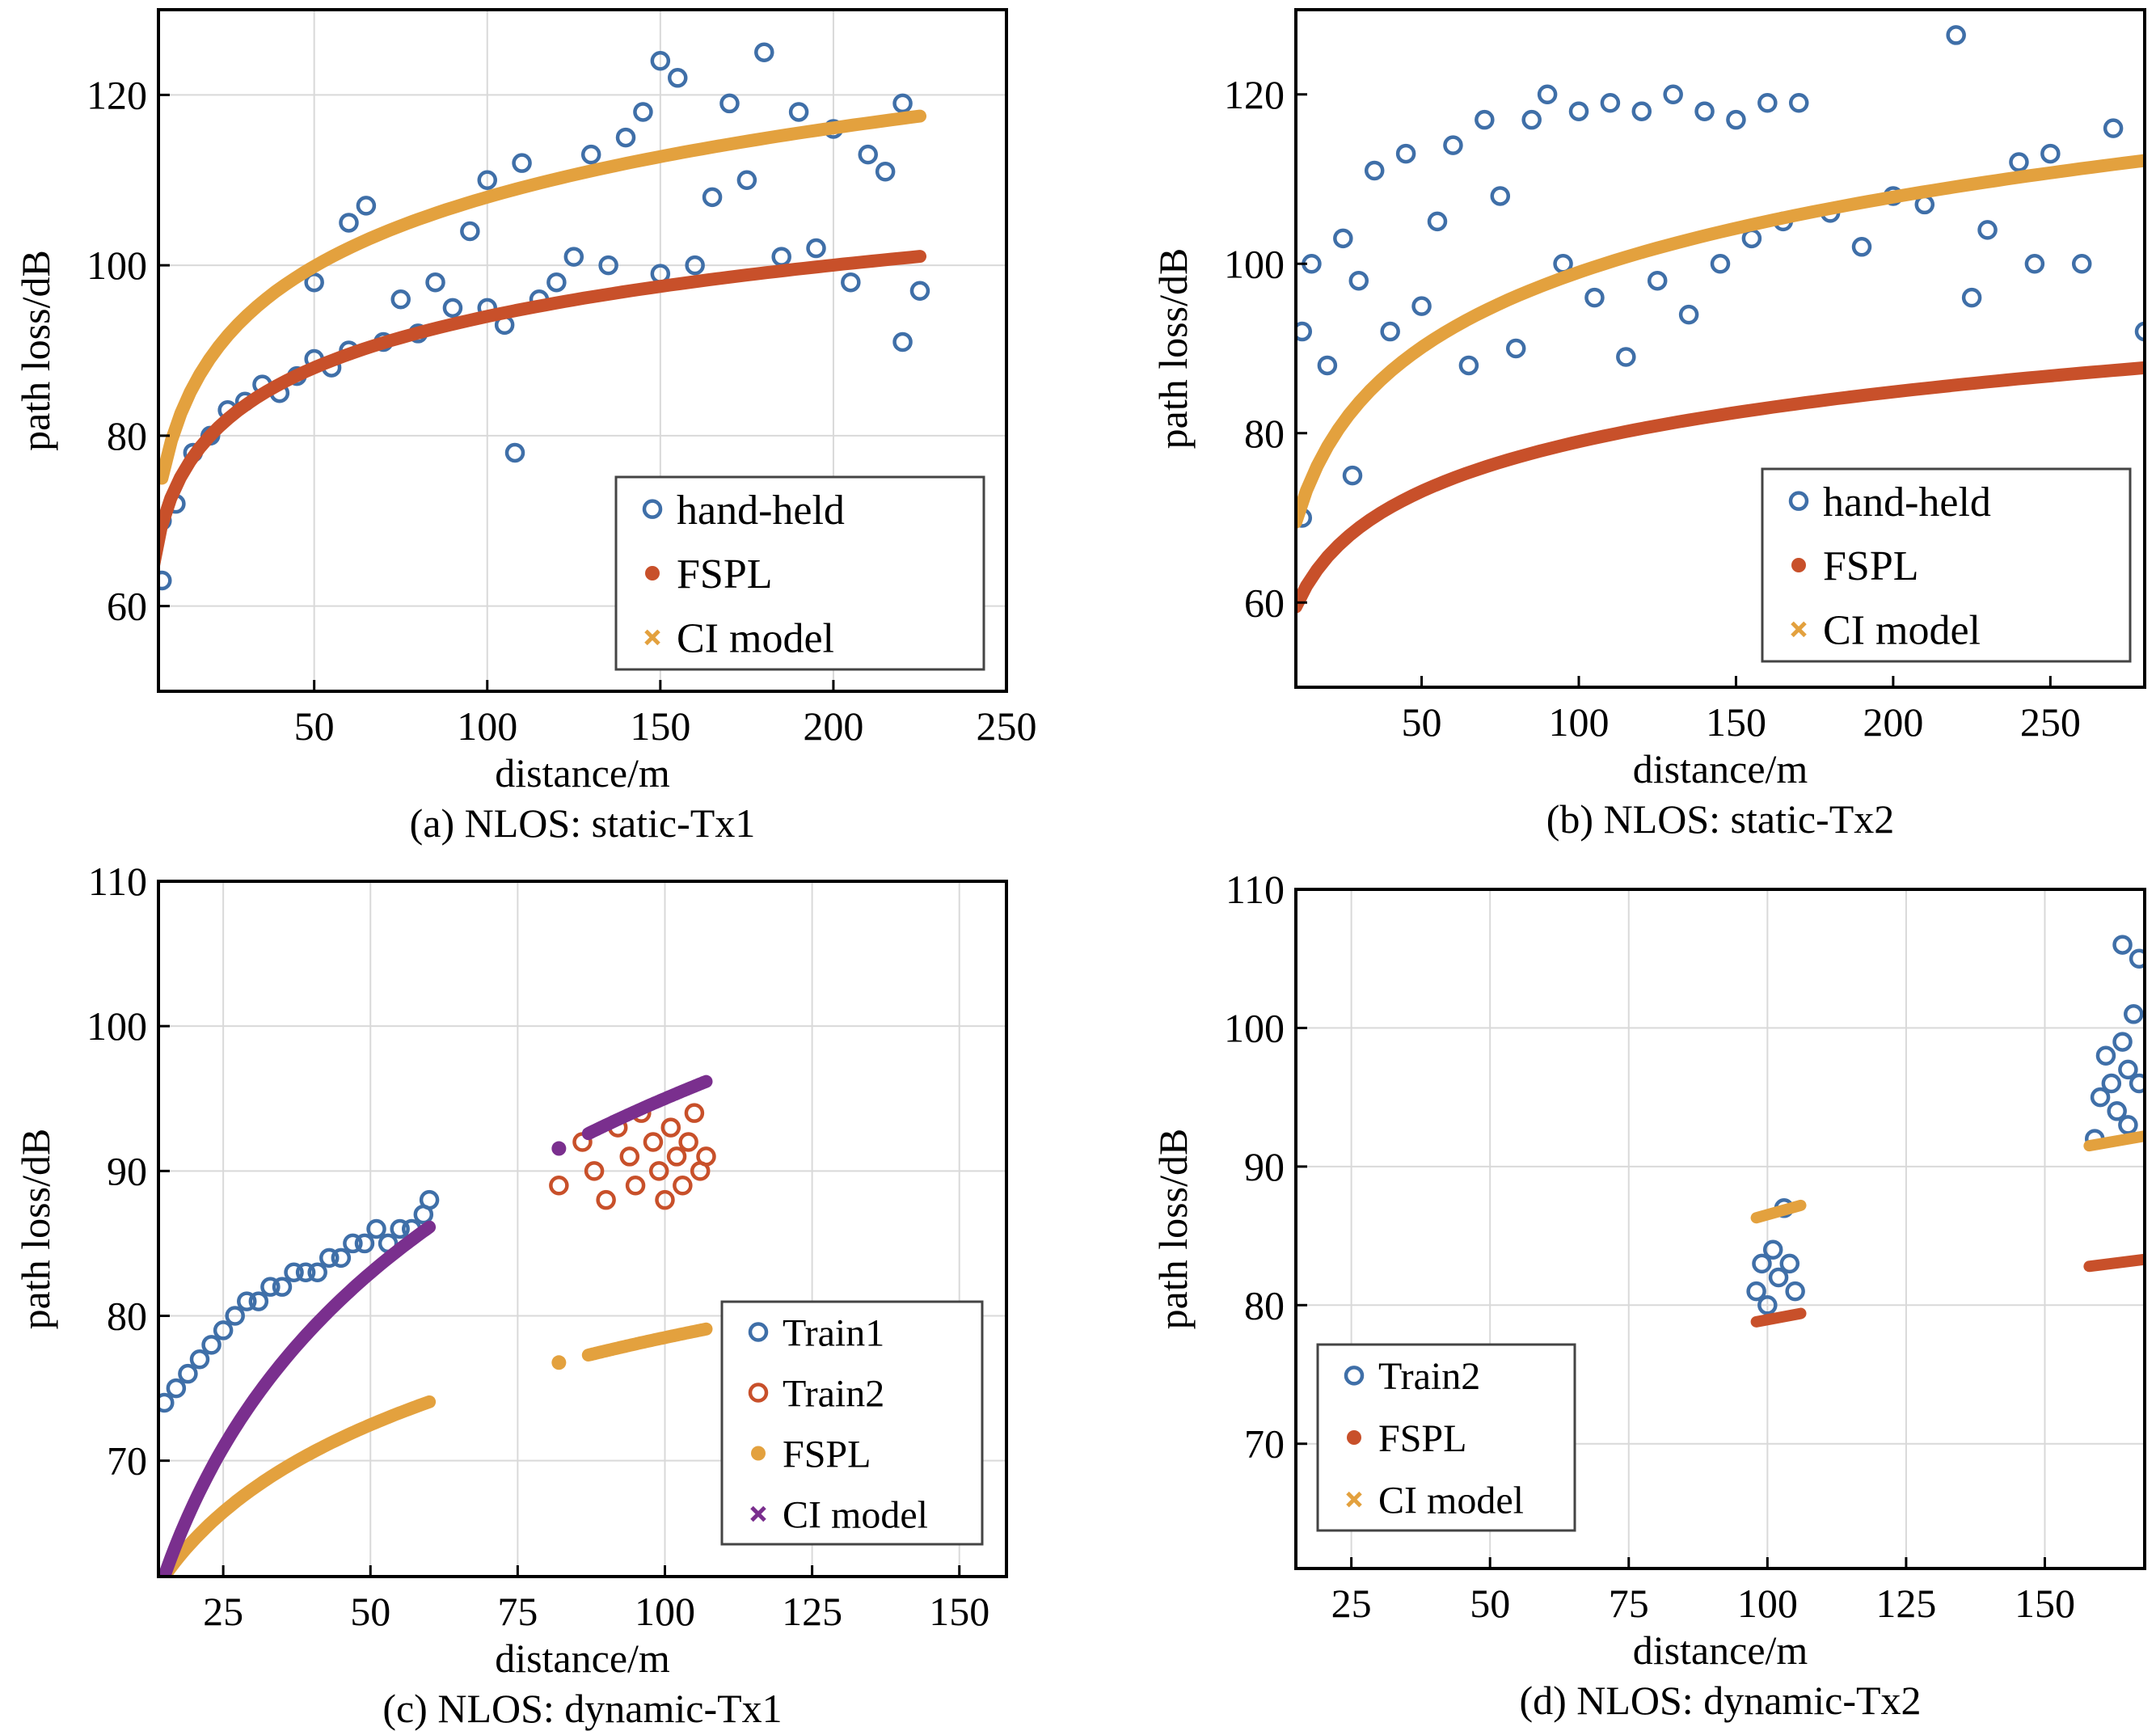 The image size is (2156, 1731). What do you see at coordinates (1947, 565) in the screenshot?
I see `legend: hand-held FSPL CI model` at bounding box center [1947, 565].